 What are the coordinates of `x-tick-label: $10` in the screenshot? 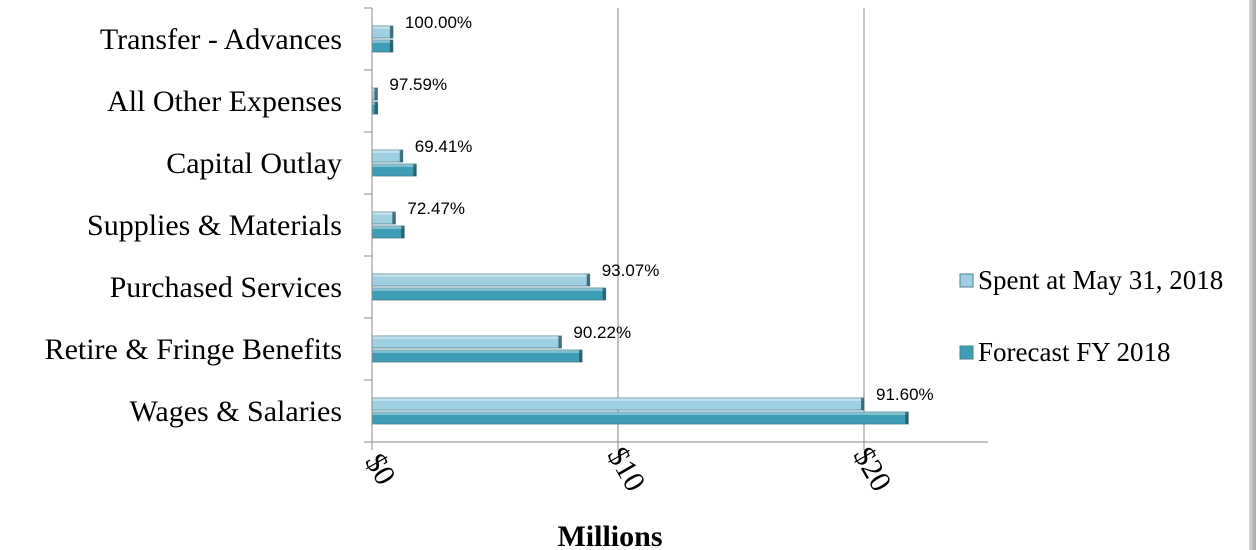 It's located at (626, 469).